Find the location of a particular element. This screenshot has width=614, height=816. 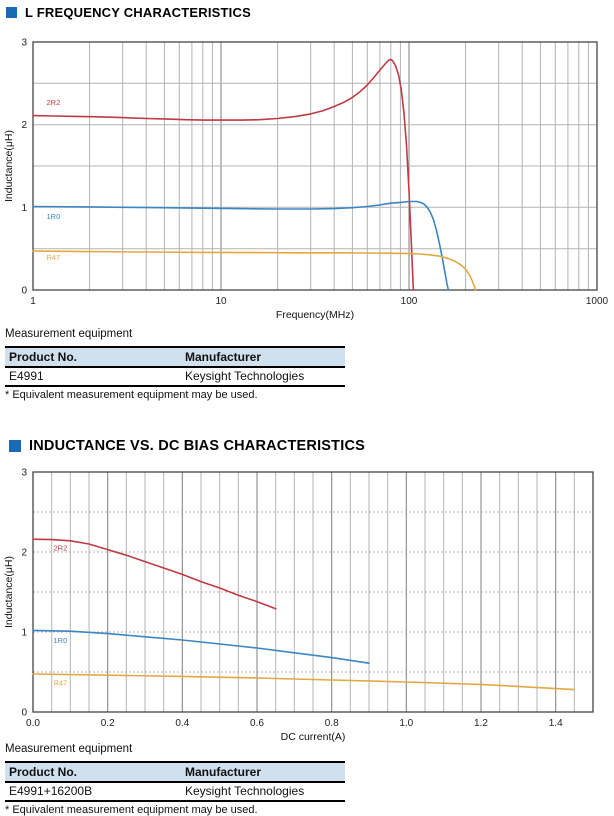

x-tick-label: 1.2 is located at coordinates (481, 723).